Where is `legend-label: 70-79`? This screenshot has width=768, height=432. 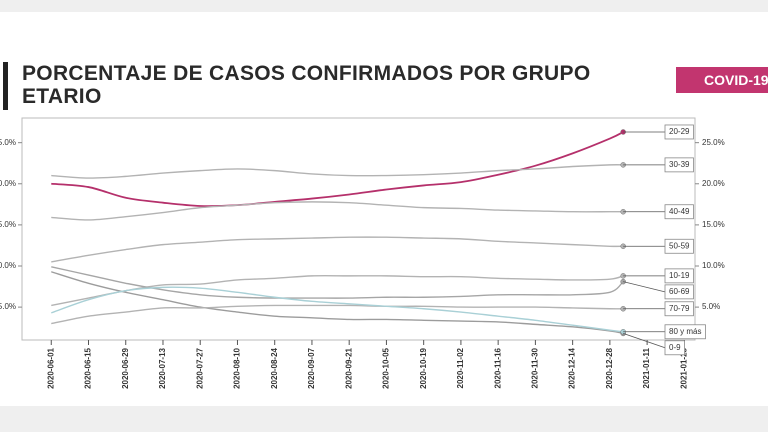 legend-label: 70-79 is located at coordinates (679, 308).